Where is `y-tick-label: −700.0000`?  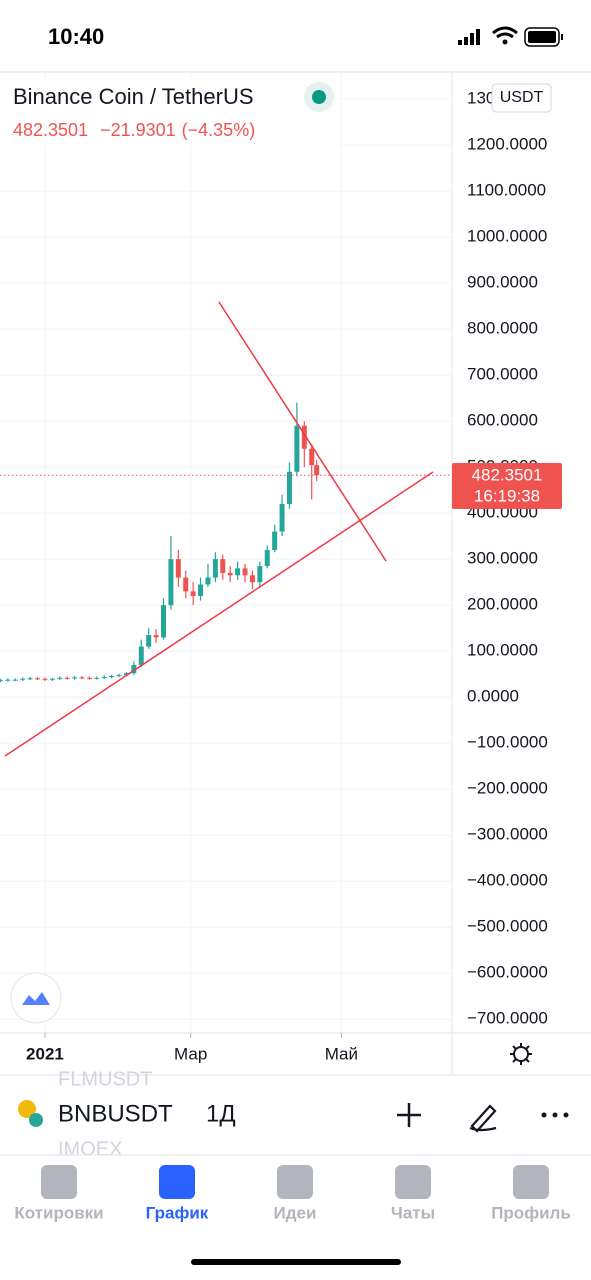 y-tick-label: −700.0000 is located at coordinates (507, 1018).